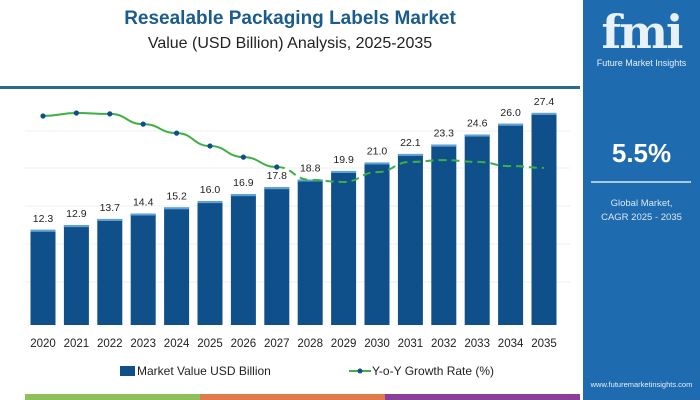 The height and width of the screenshot is (400, 700). Describe the element at coordinates (641, 182) in the screenshot. I see `side-divider` at that location.